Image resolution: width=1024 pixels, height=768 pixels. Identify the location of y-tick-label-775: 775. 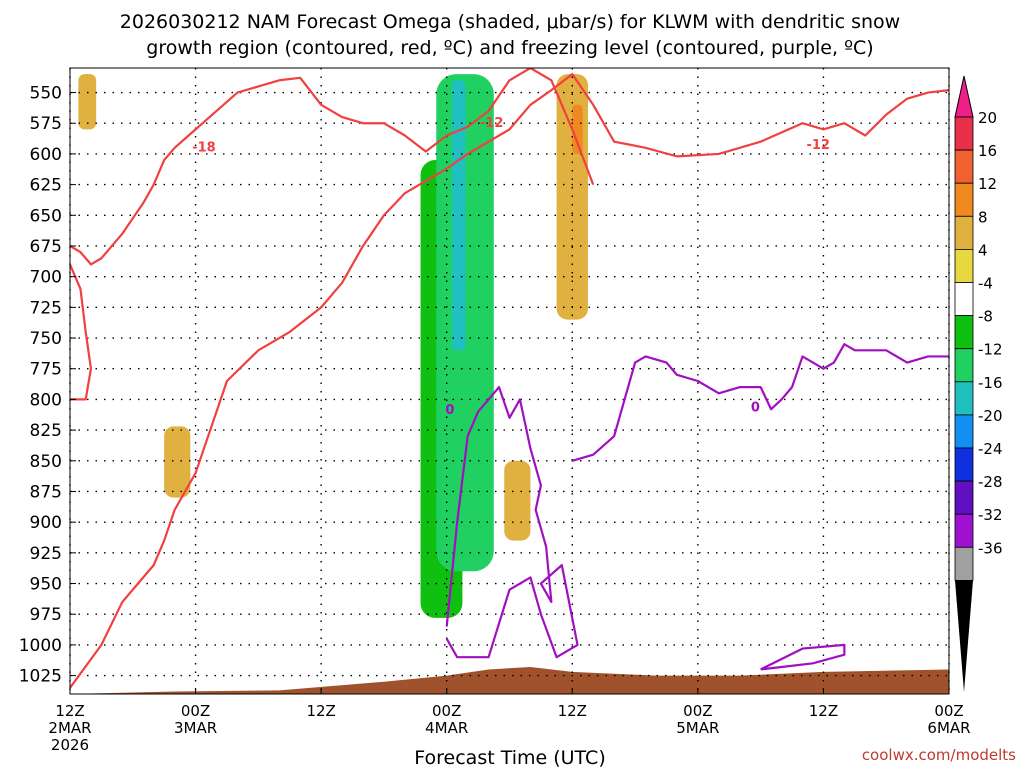
(46, 370).